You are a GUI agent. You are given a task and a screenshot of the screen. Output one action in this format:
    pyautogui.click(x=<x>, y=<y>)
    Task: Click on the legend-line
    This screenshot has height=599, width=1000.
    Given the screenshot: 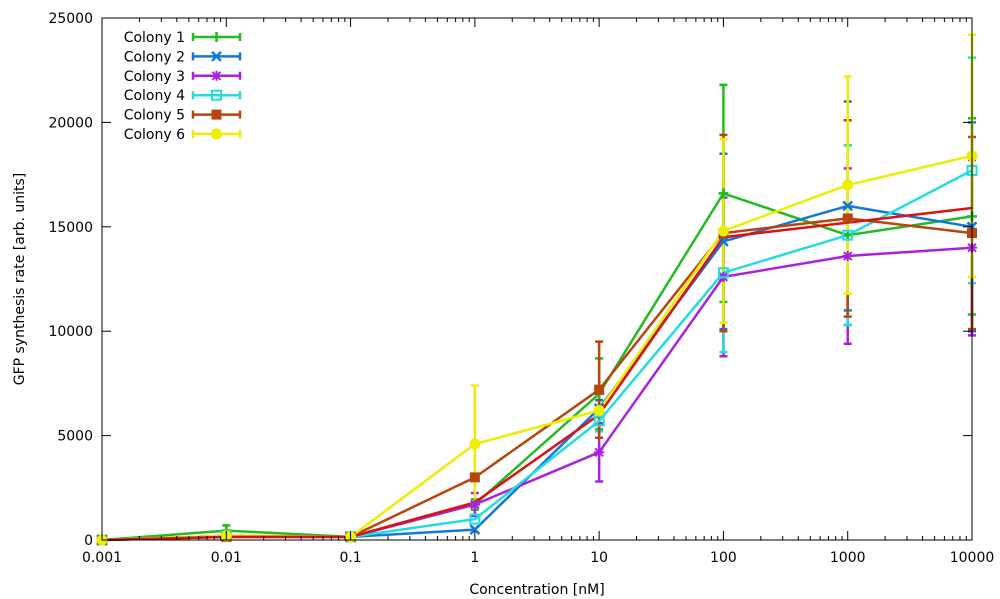 What is the action you would take?
    pyautogui.click(x=216, y=95)
    